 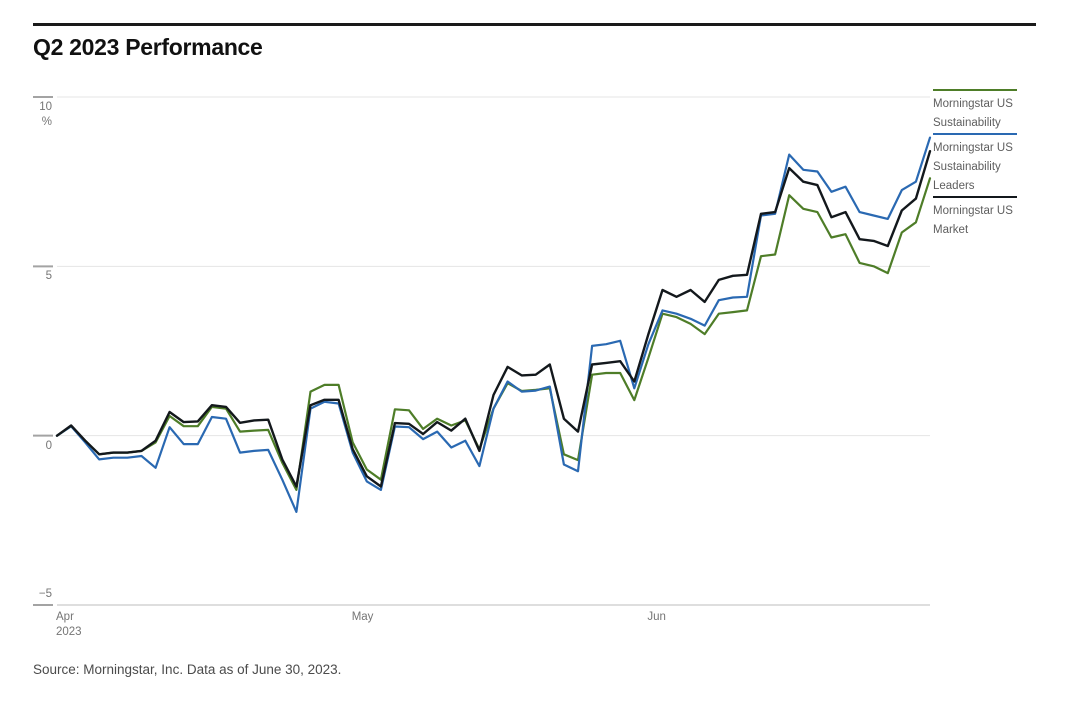 What do you see at coordinates (45, 107) in the screenshot?
I see `y-tick-label: 10` at bounding box center [45, 107].